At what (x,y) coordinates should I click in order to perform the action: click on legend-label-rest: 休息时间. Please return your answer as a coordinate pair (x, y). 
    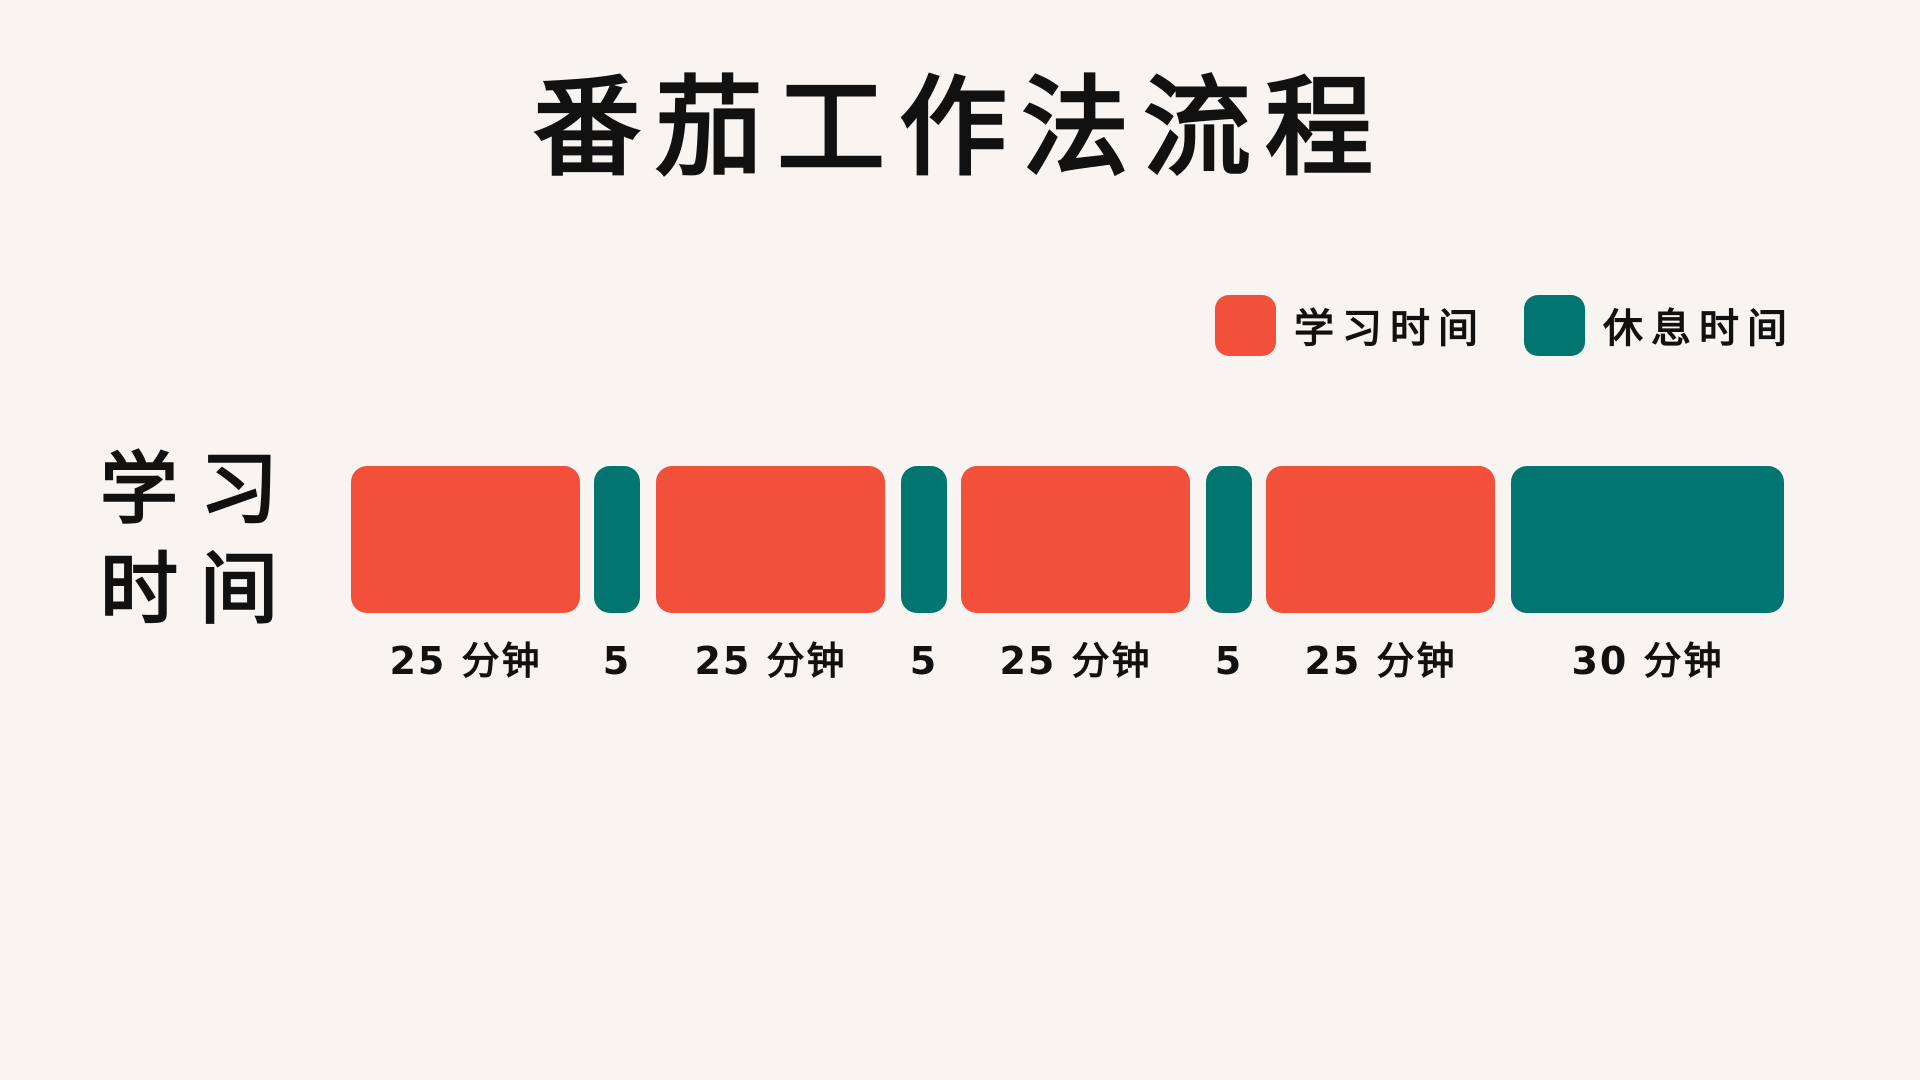
    Looking at the image, I should click on (1699, 328).